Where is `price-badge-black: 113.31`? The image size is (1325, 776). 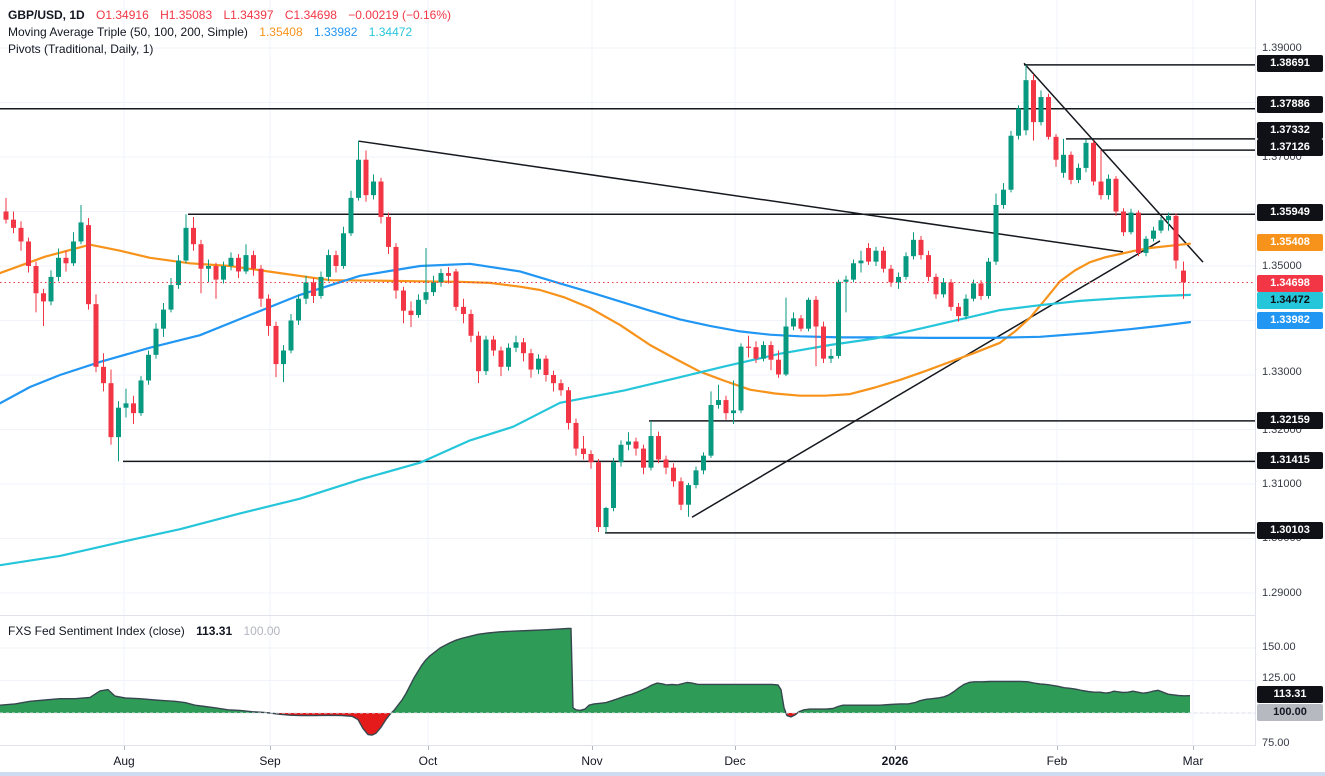
price-badge-black: 113.31 is located at coordinates (1290, 694).